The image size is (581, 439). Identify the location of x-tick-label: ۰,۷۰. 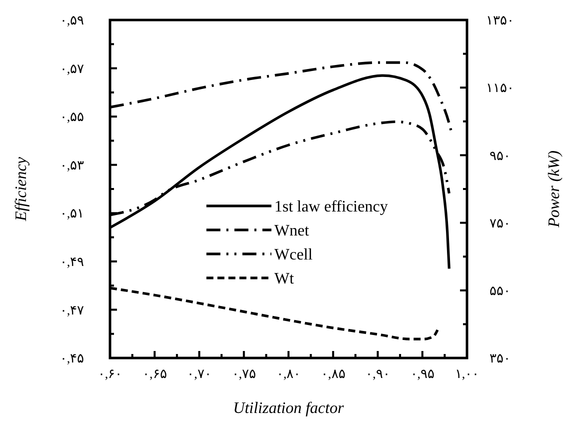
(199, 373).